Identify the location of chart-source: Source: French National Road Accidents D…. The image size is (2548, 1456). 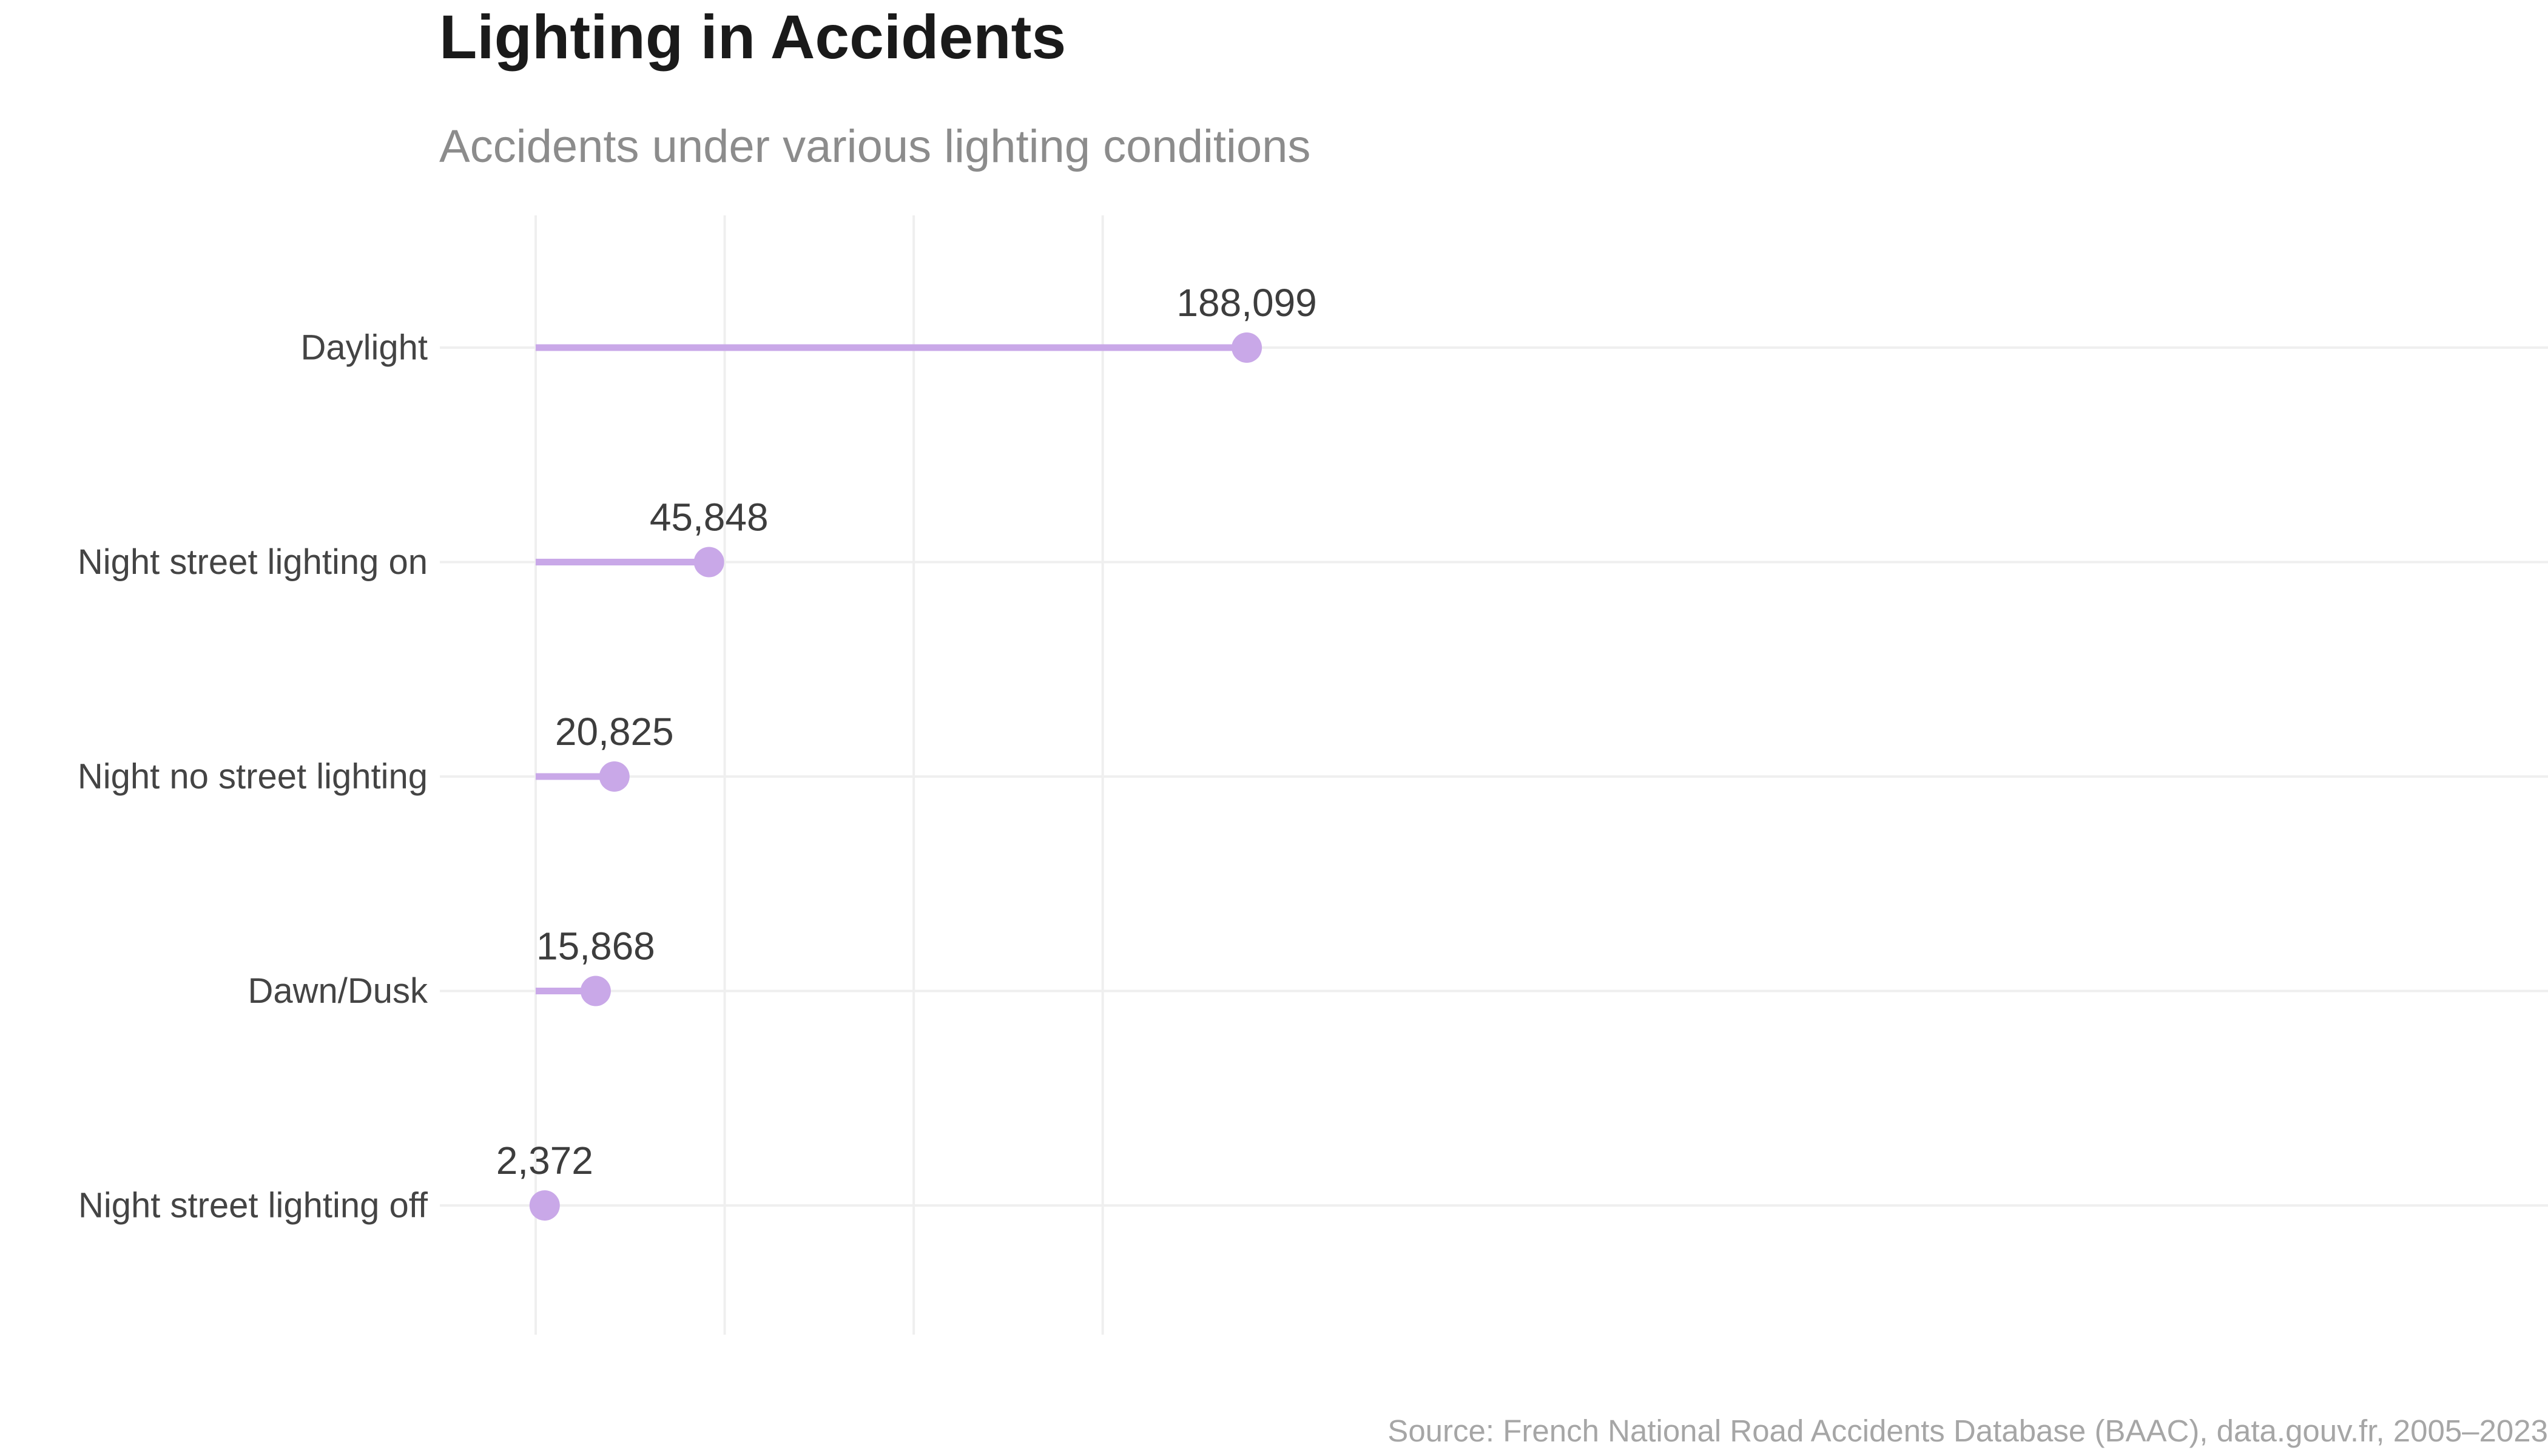
(1967, 1431).